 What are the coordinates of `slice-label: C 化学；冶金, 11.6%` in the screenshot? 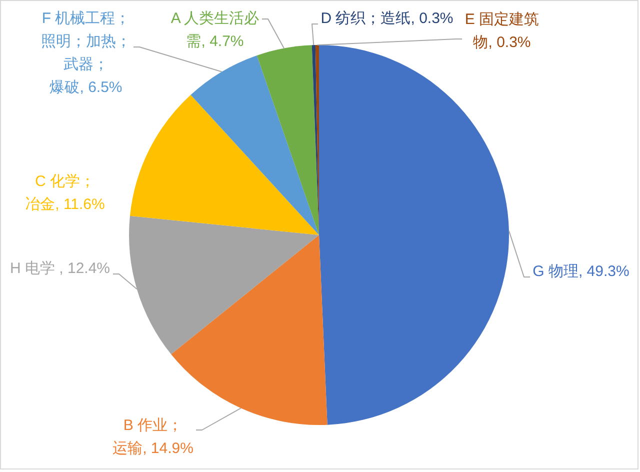 It's located at (65, 193).